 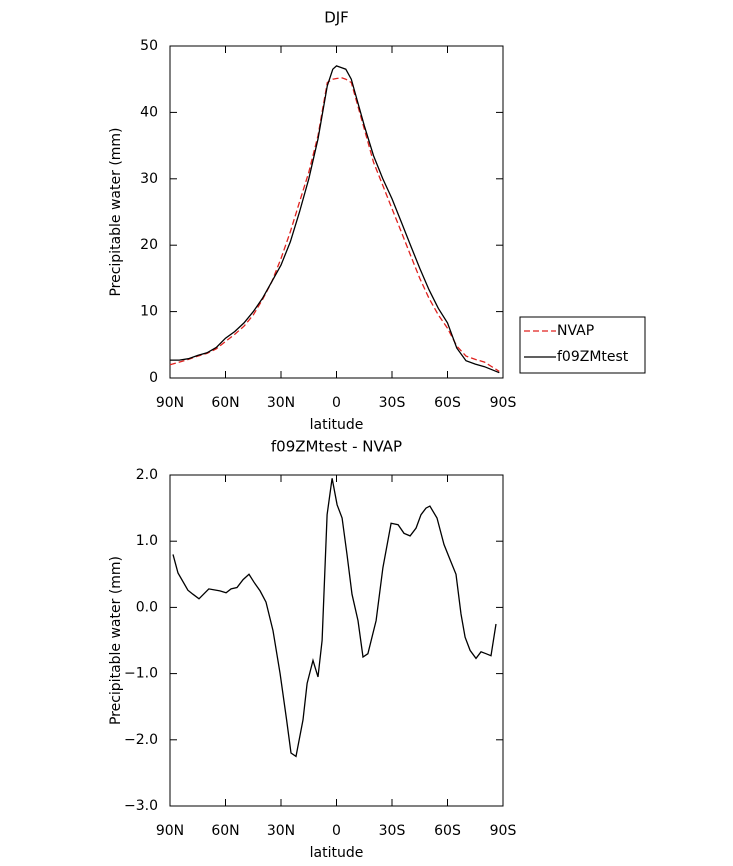 What do you see at coordinates (336, 18) in the screenshot?
I see `chart-title: DJF` at bounding box center [336, 18].